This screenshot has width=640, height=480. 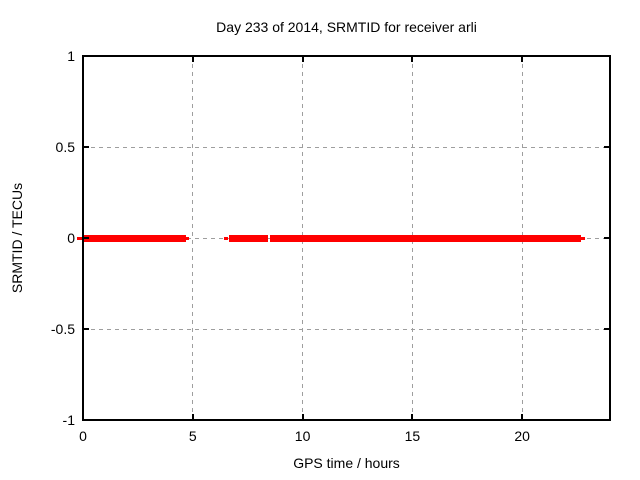 What do you see at coordinates (346, 463) in the screenshot?
I see `x-axis-label: GPS time / hours` at bounding box center [346, 463].